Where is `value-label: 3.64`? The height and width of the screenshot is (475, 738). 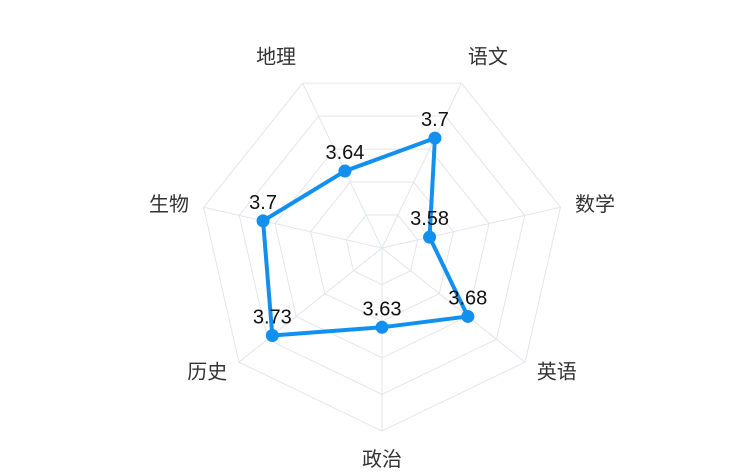
value-label: 3.64 is located at coordinates (344, 153).